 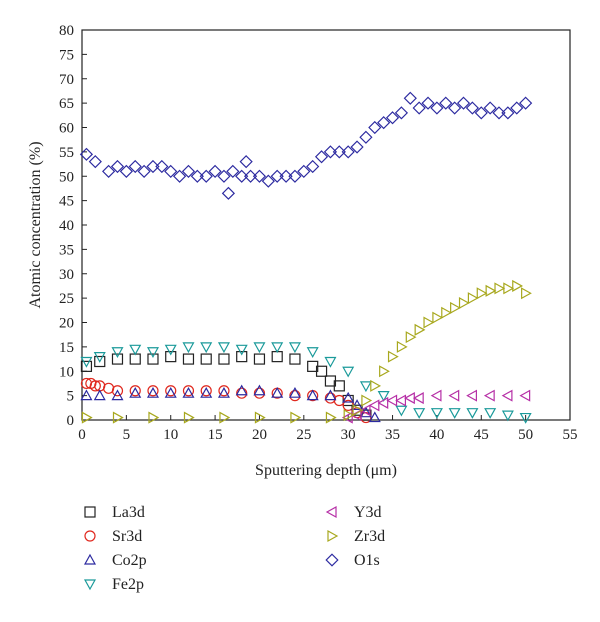 I want to click on y-tick-label: 80, so click(x=66, y=31).